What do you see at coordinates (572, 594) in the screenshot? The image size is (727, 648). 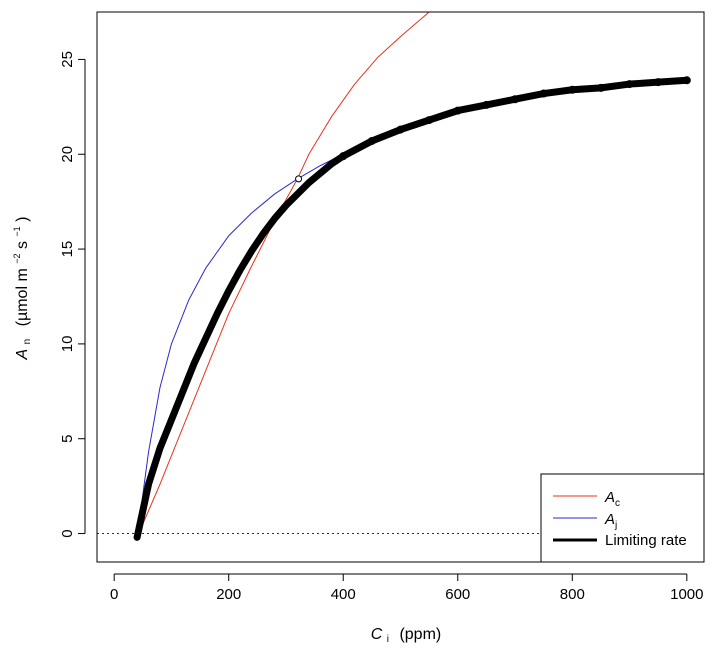 I see `x-tick-label: 800` at bounding box center [572, 594].